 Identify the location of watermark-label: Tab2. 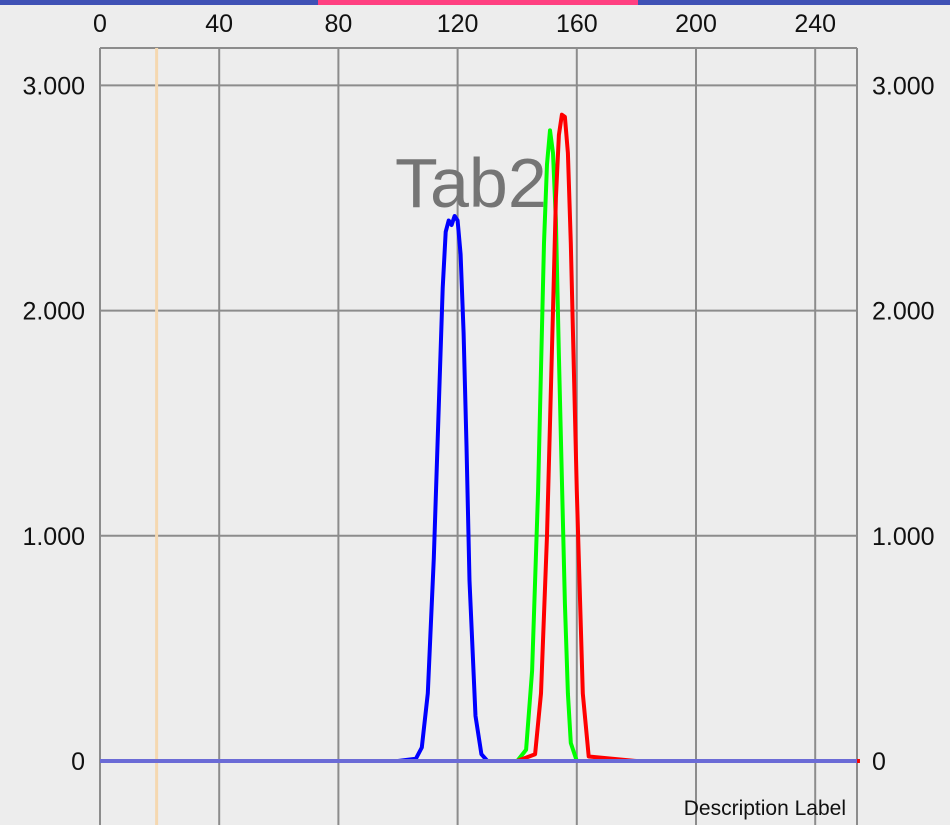
(471, 183).